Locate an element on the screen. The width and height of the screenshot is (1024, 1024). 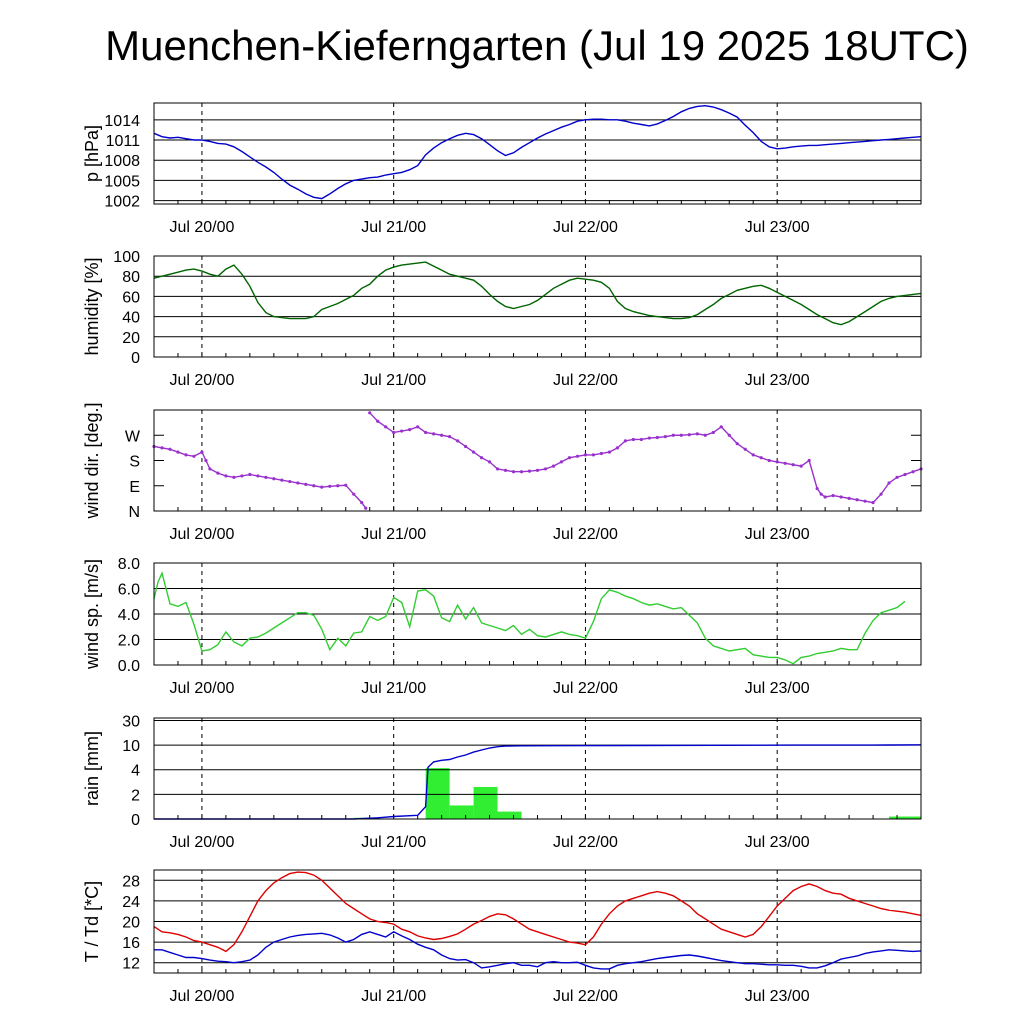
ytick-label-rain-0: 0 is located at coordinates (135, 820).